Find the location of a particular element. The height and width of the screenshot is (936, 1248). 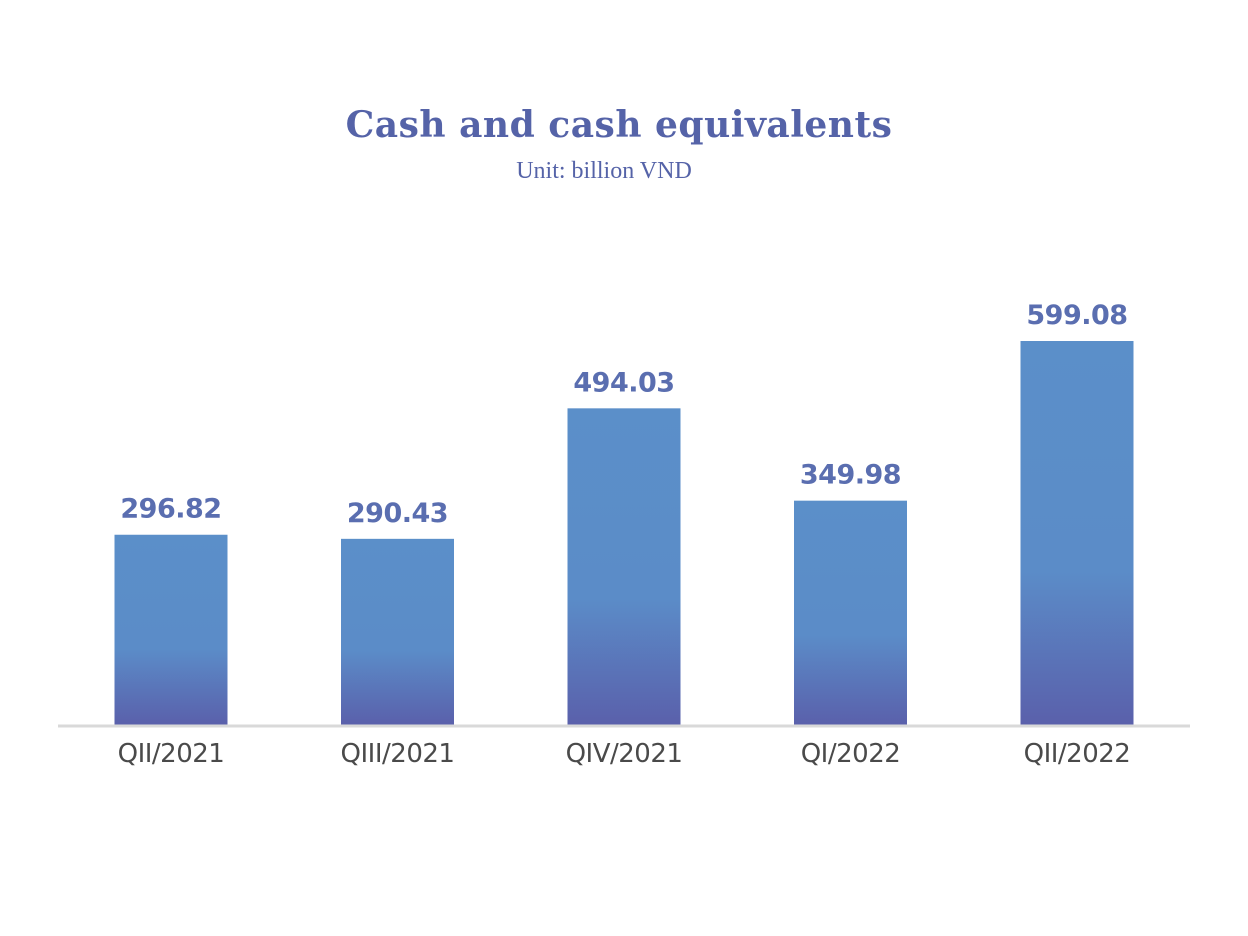

bar-qii-2022 is located at coordinates (1077, 533).